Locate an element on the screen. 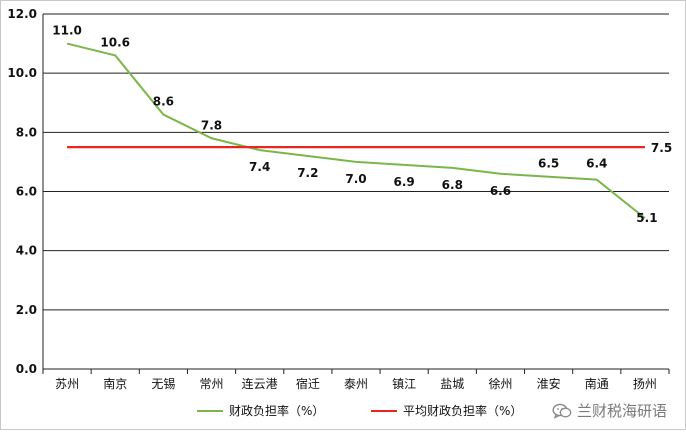 The width and height of the screenshot is (686, 433). average-line-label: 7.5 is located at coordinates (661, 148).